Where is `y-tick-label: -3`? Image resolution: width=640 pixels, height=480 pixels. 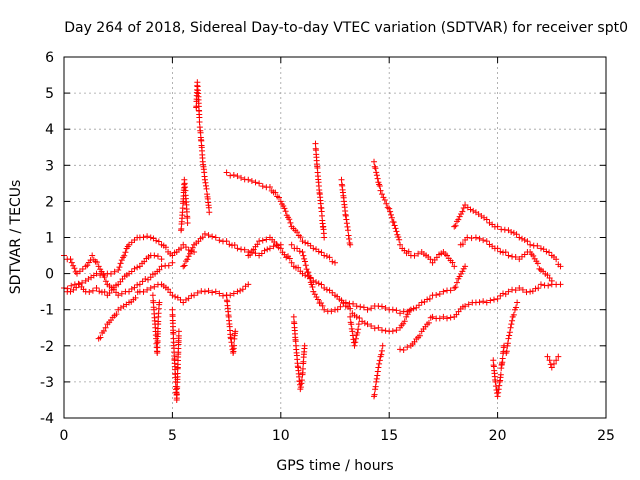
y-tick-label: -3 is located at coordinates (47, 383).